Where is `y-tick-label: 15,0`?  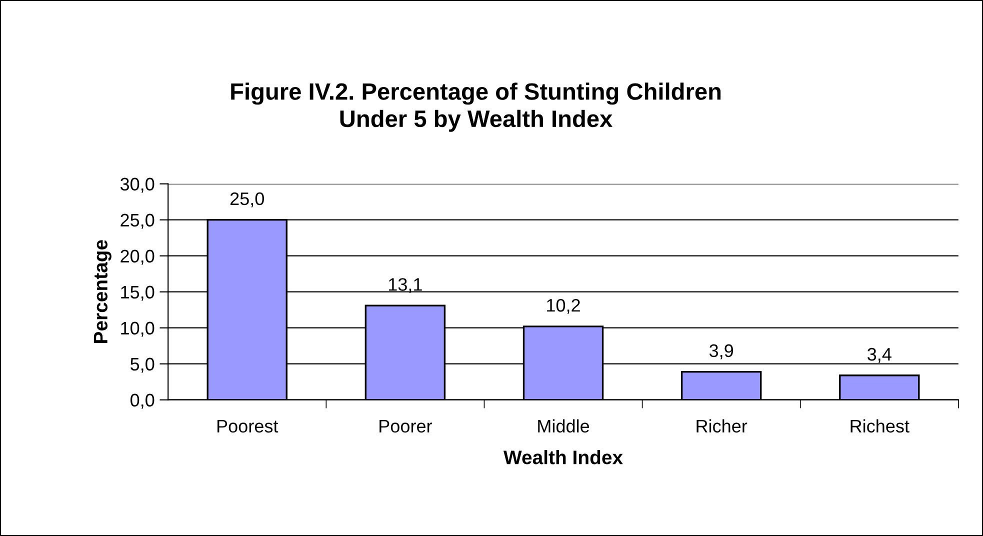
y-tick-label: 15,0 is located at coordinates (137, 293).